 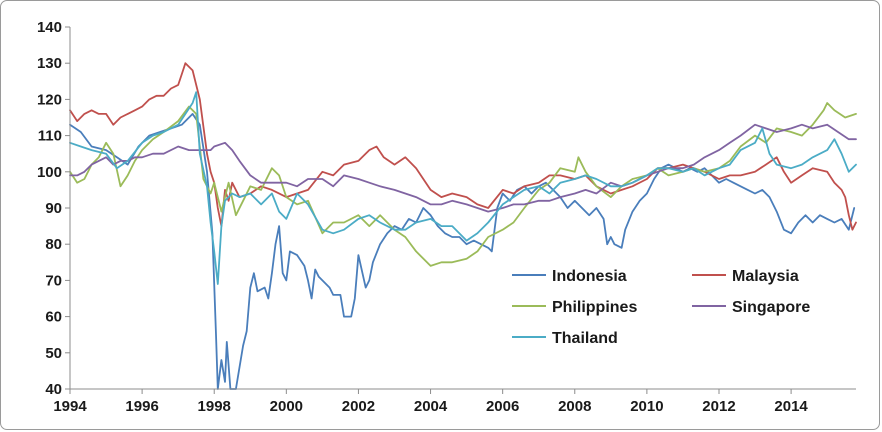 What do you see at coordinates (502, 406) in the screenshot?
I see `x-tick-label: 2006` at bounding box center [502, 406].